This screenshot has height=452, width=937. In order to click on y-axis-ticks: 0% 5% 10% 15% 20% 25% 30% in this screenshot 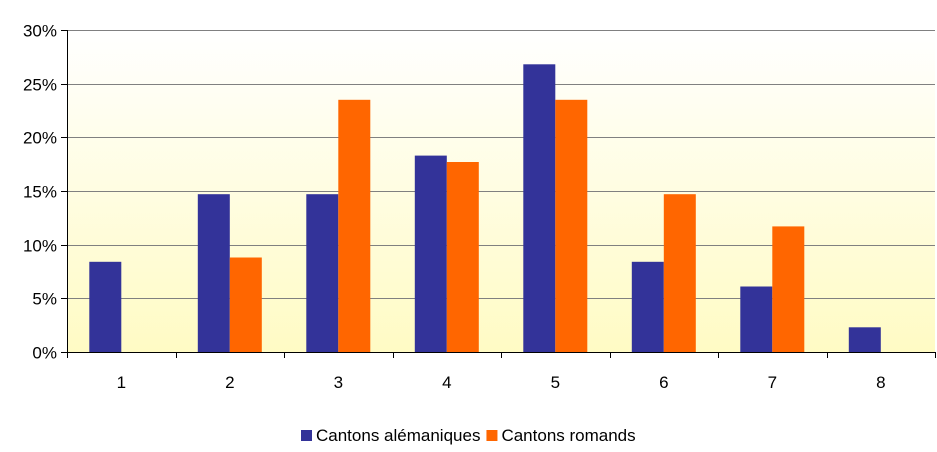, I will do `click(45, 192)`.